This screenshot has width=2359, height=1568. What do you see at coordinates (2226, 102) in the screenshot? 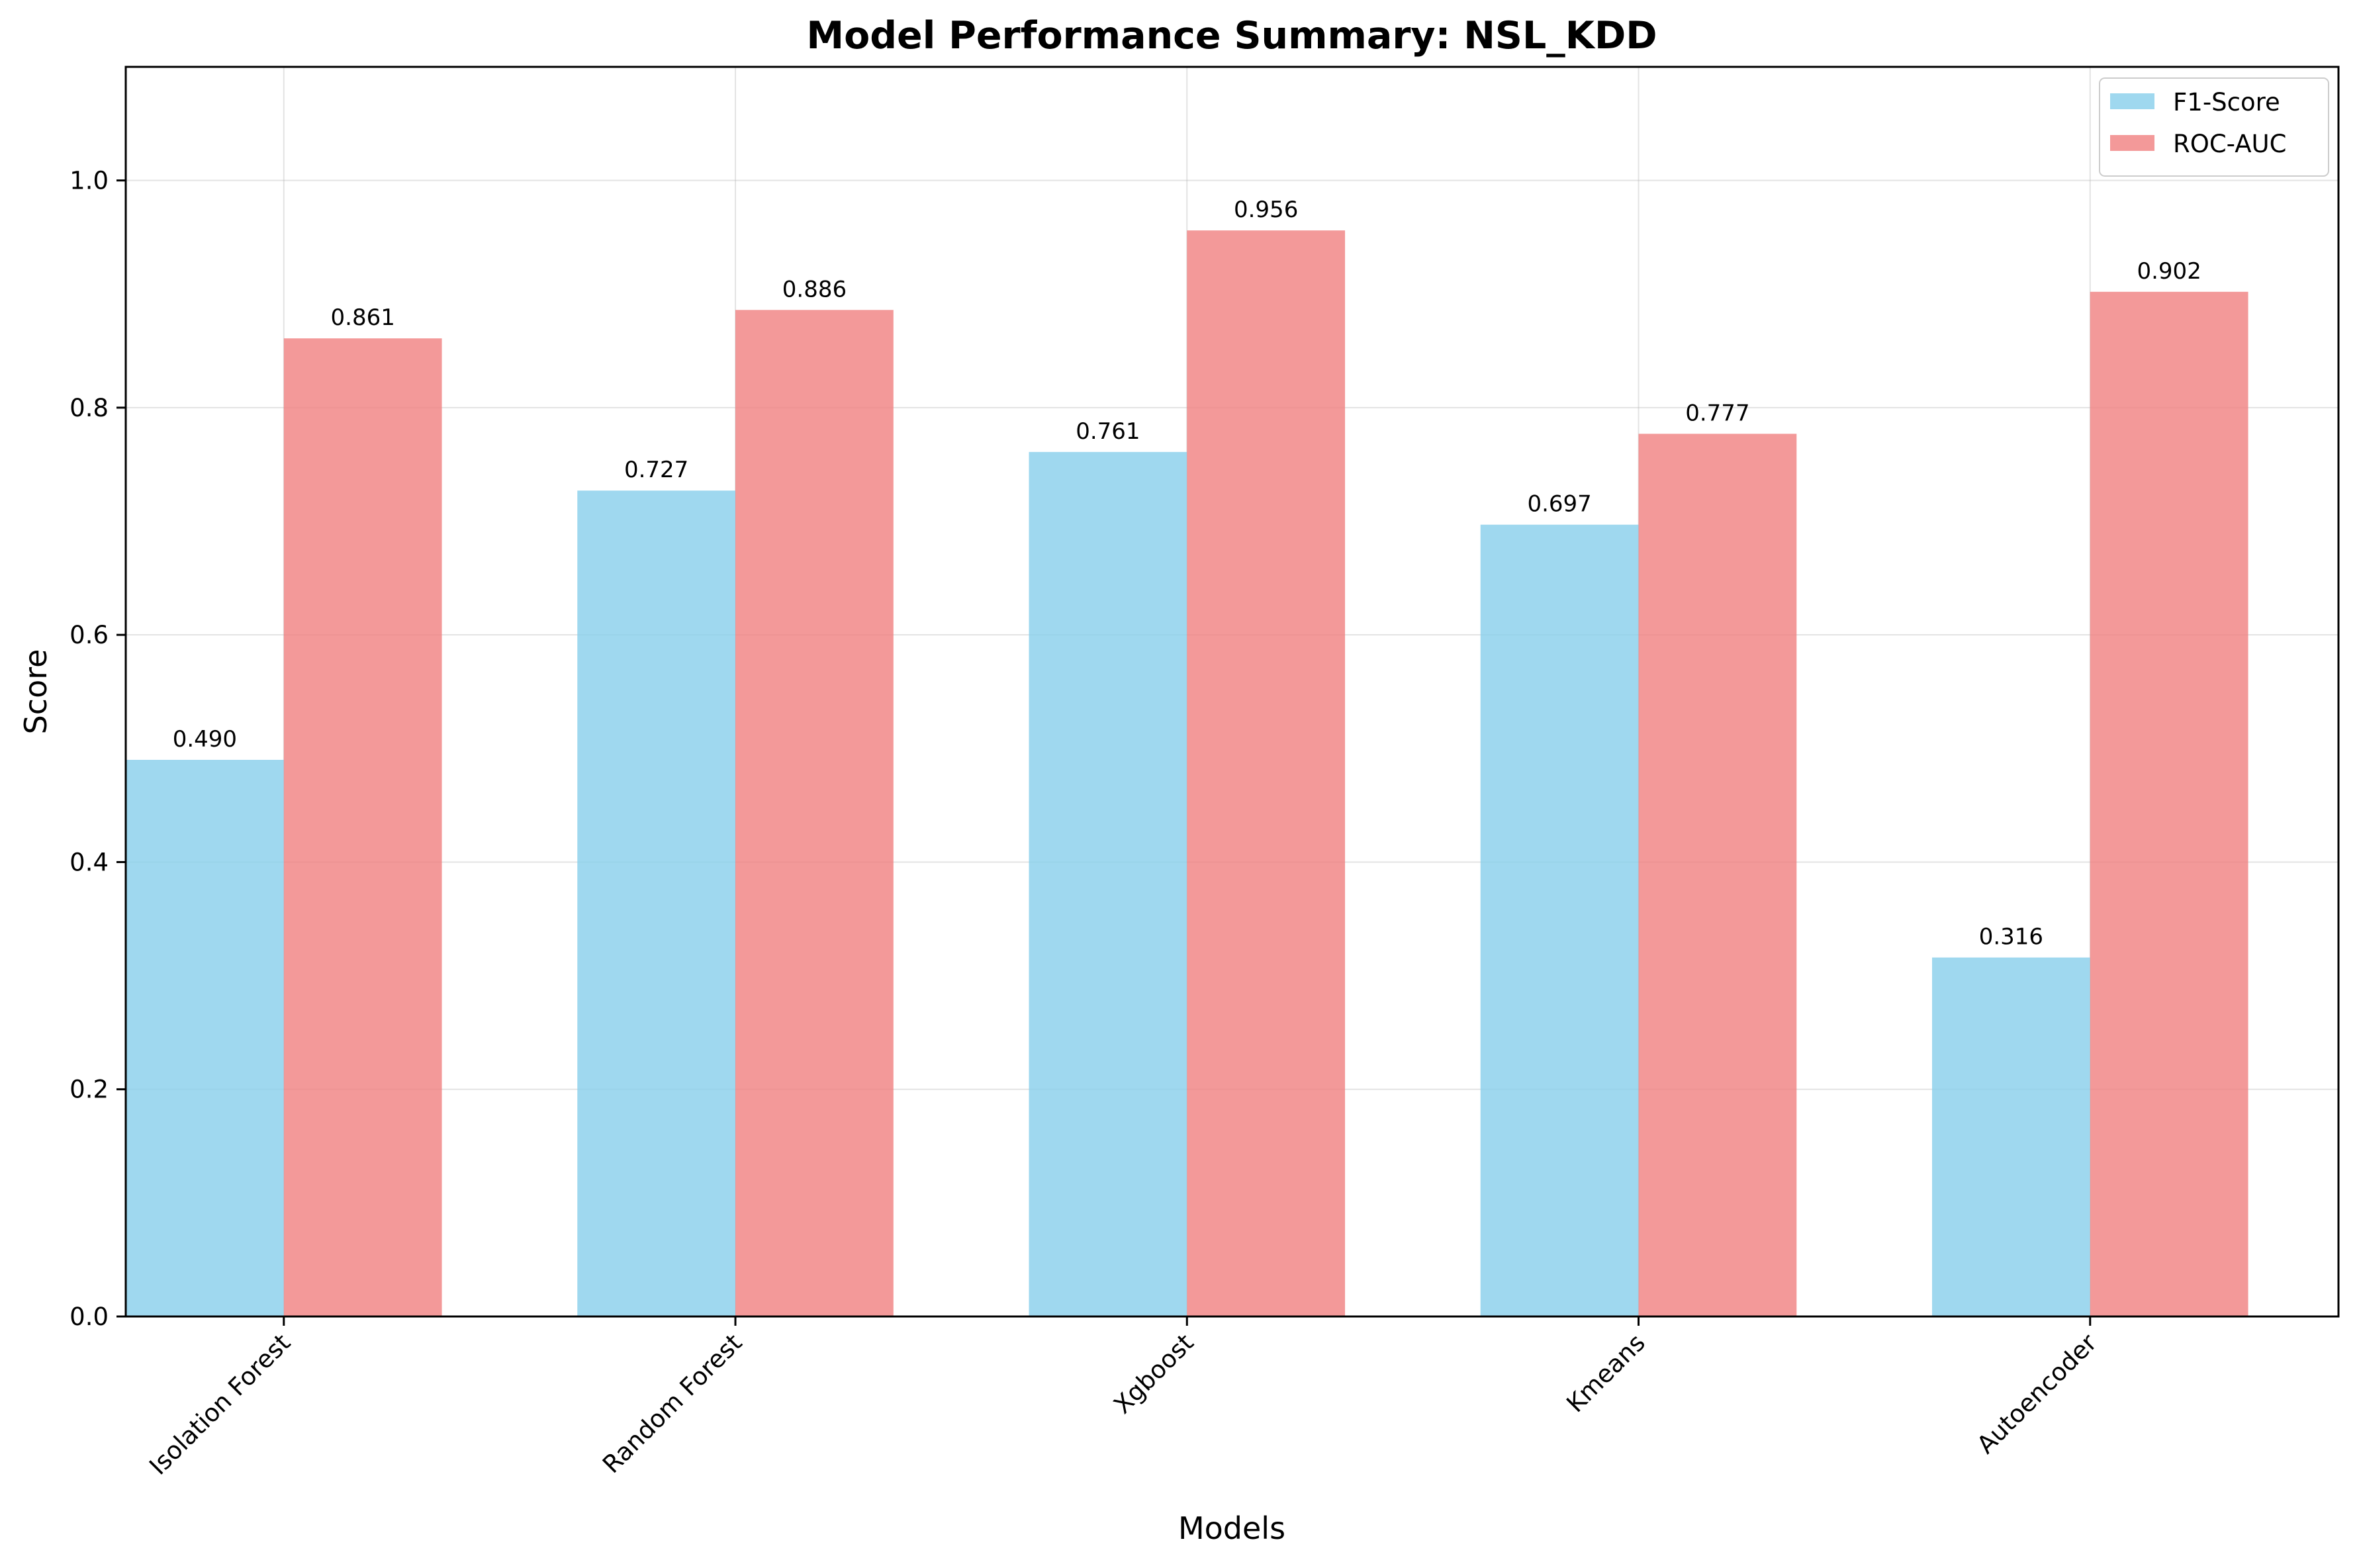
I see `legend-label-f1-score: F1-Score` at bounding box center [2226, 102].